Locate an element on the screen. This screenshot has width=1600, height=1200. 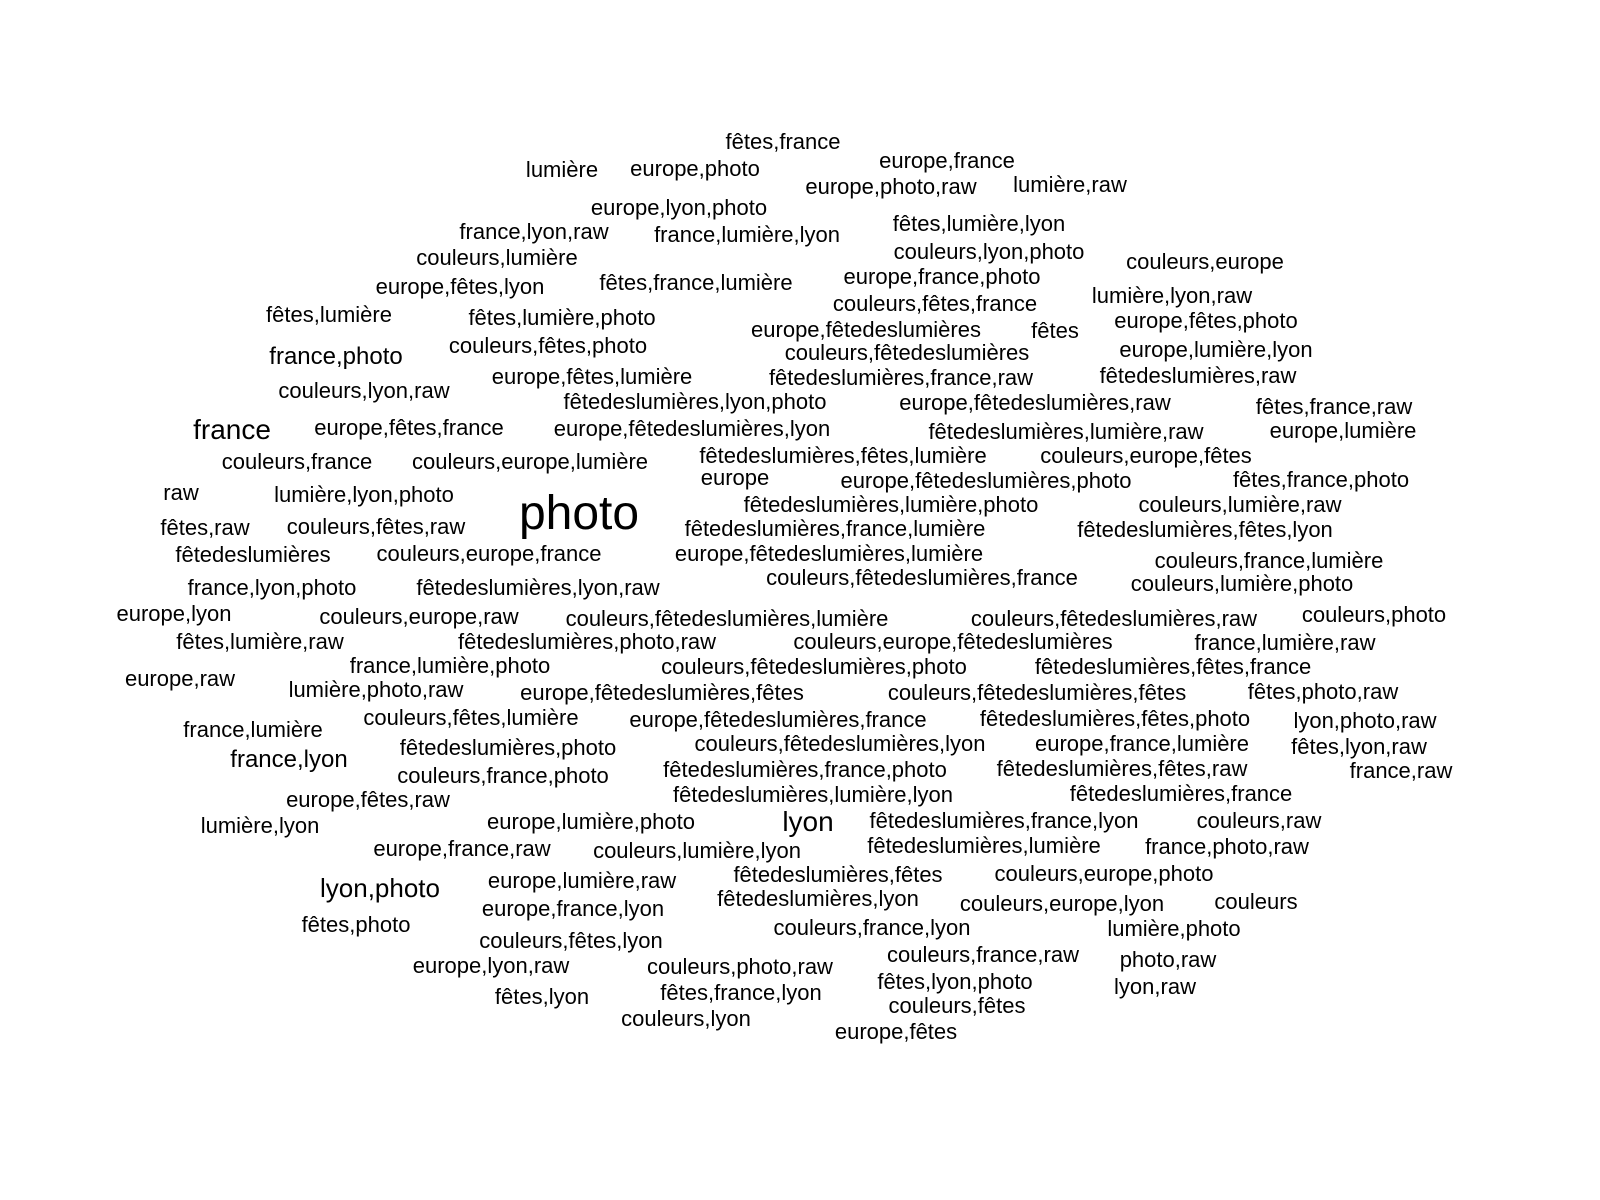
cloud-word: couleurs,fêtedeslumières is located at coordinates (907, 353).